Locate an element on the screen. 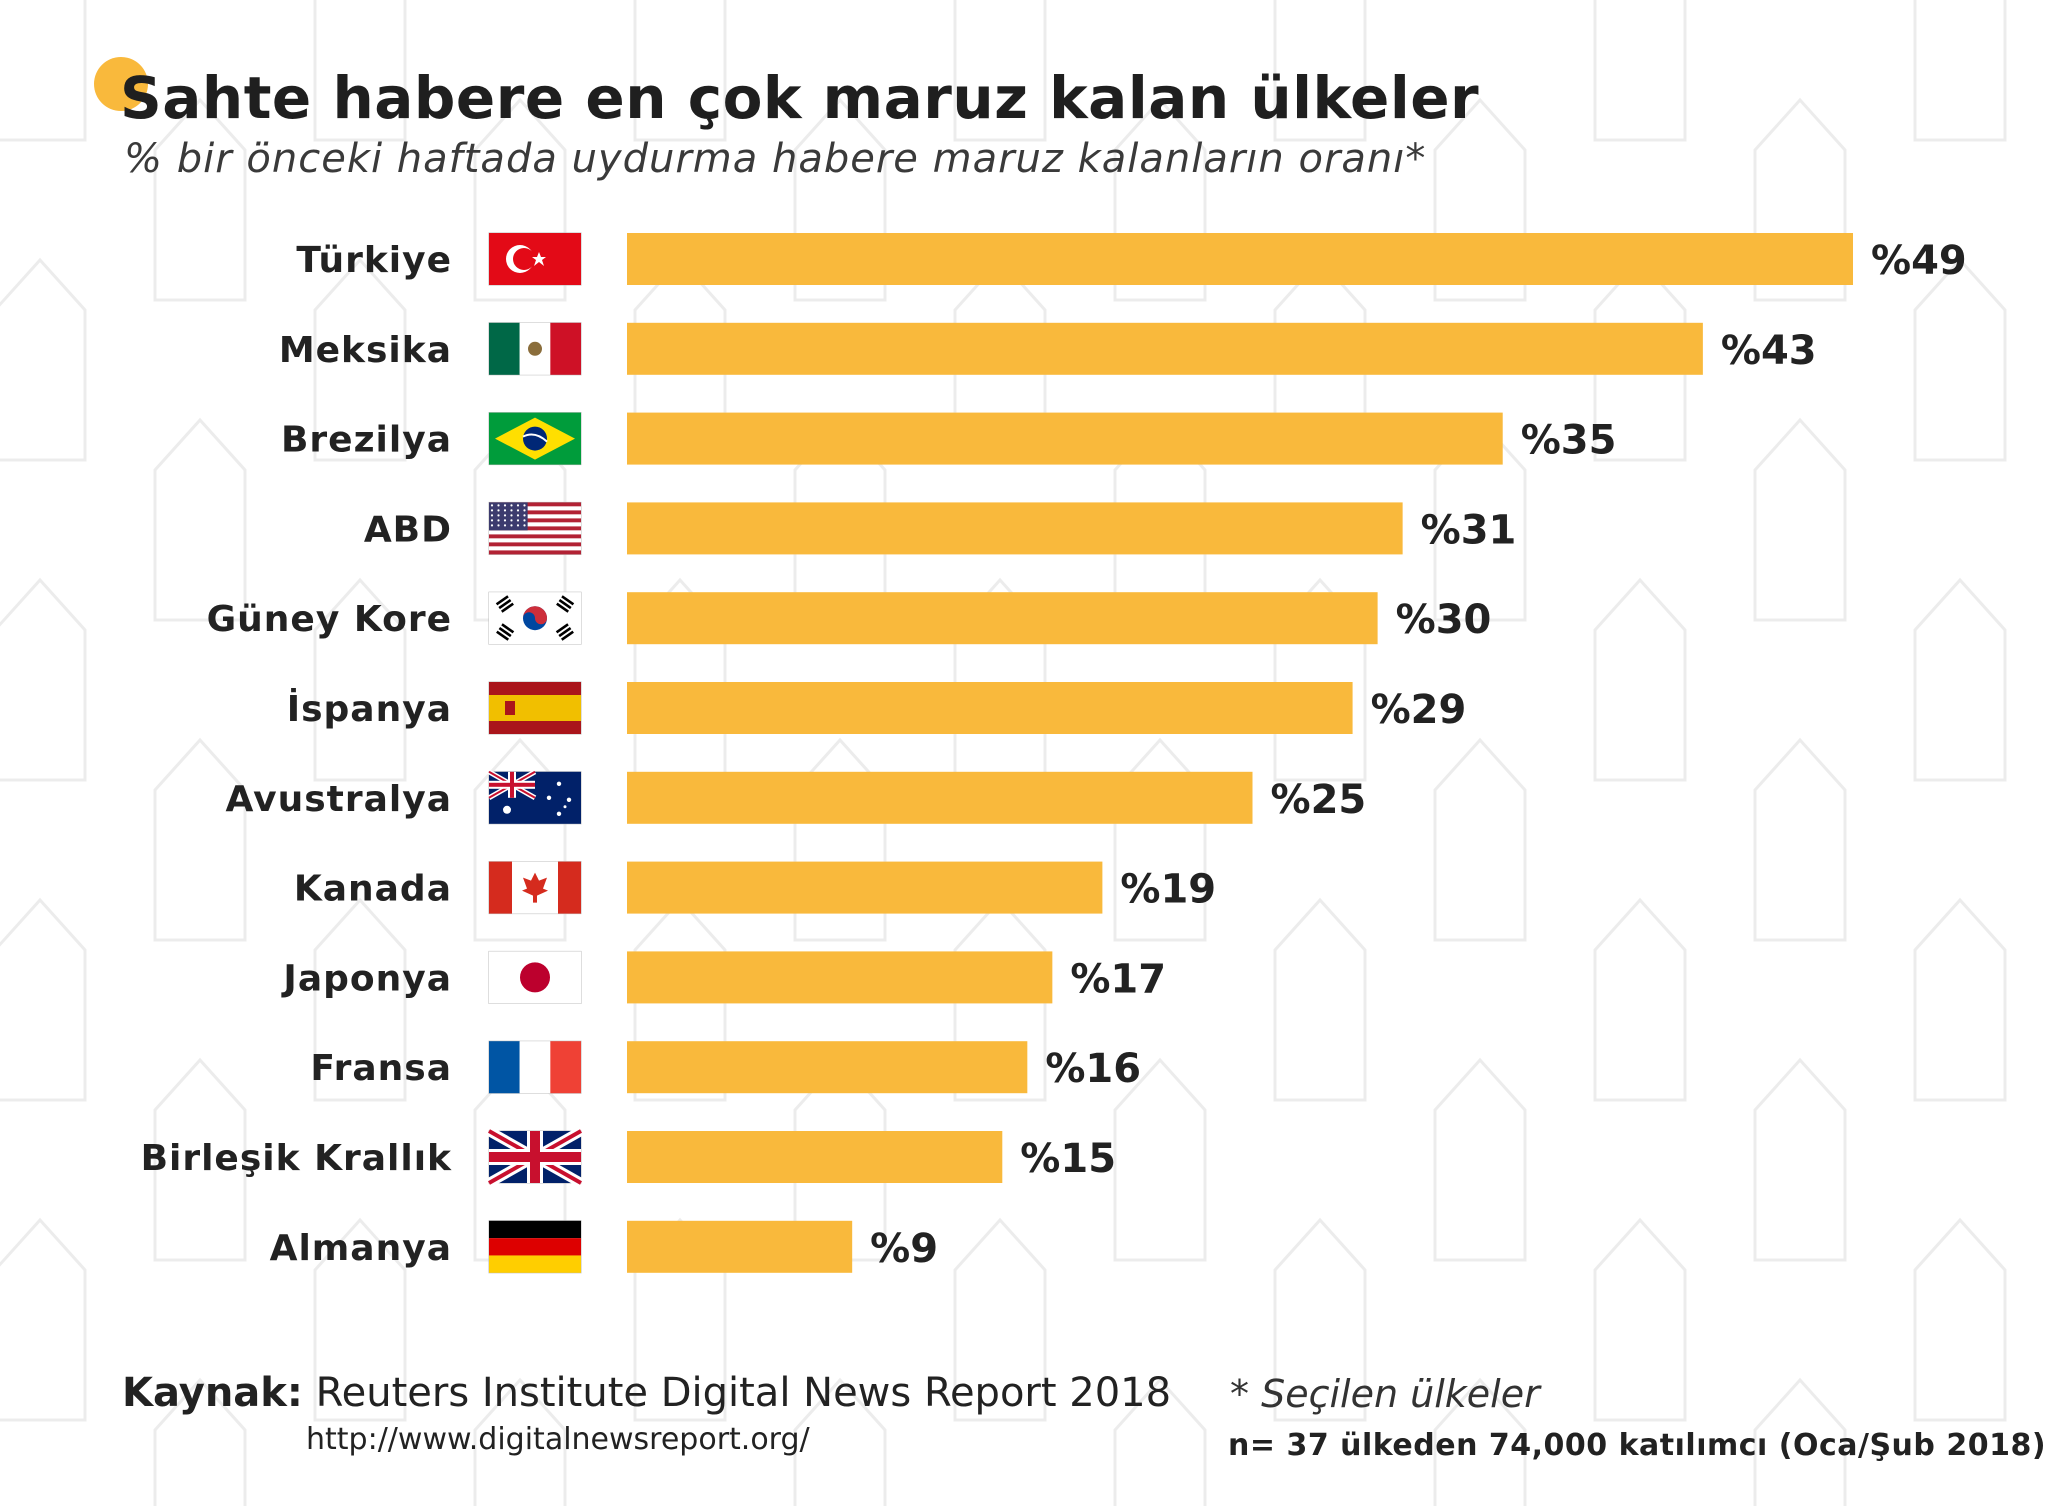 The height and width of the screenshot is (1506, 2048). source-url: http://www.digitalnewsreport.org/ is located at coordinates (558, 1439).